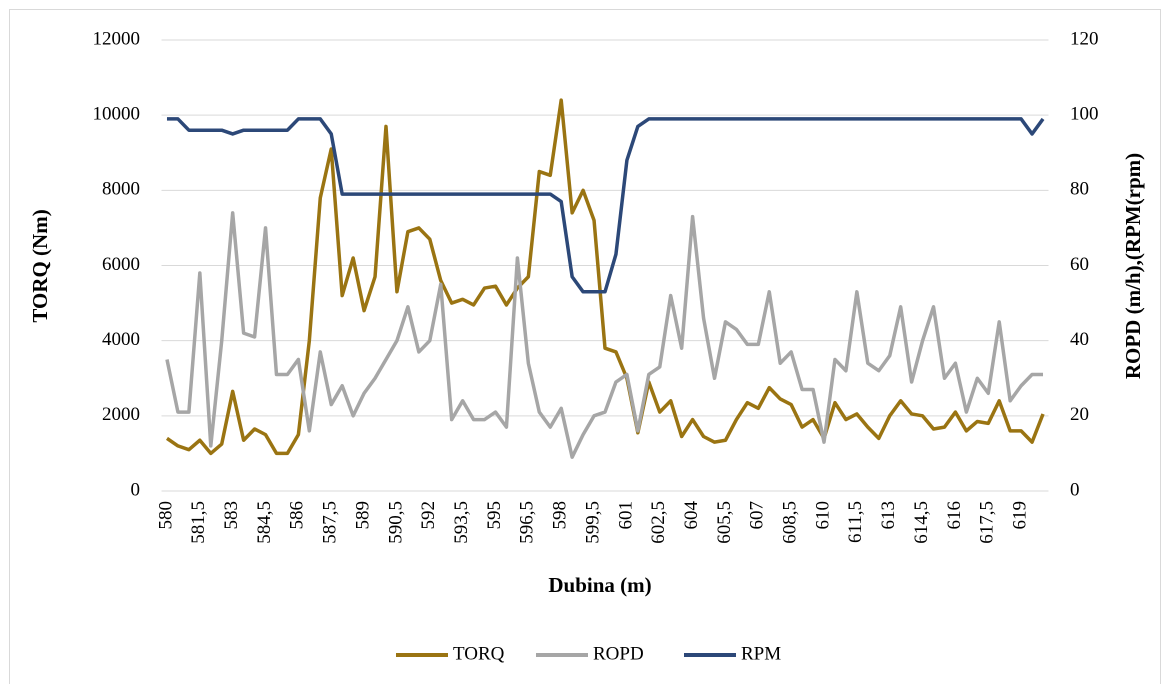  What do you see at coordinates (1084, 38) in the screenshot?
I see `y2-tick-label: 120` at bounding box center [1084, 38].